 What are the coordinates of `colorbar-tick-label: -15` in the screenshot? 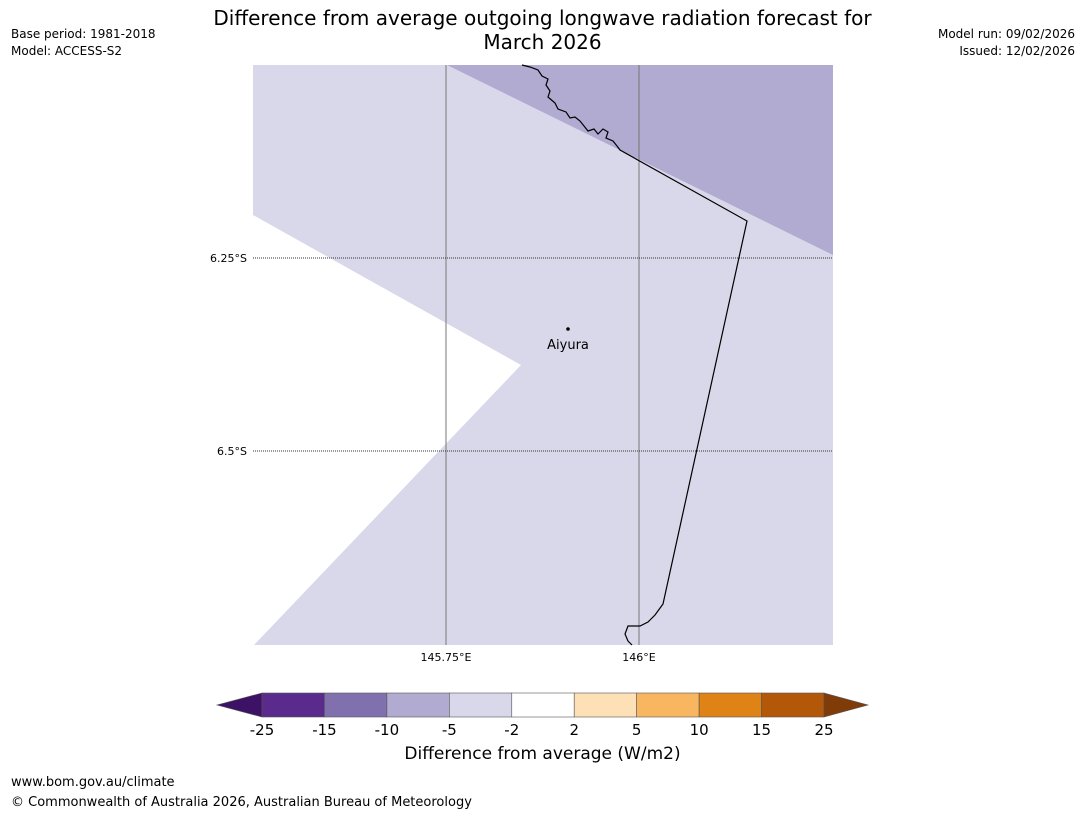 It's located at (324, 730).